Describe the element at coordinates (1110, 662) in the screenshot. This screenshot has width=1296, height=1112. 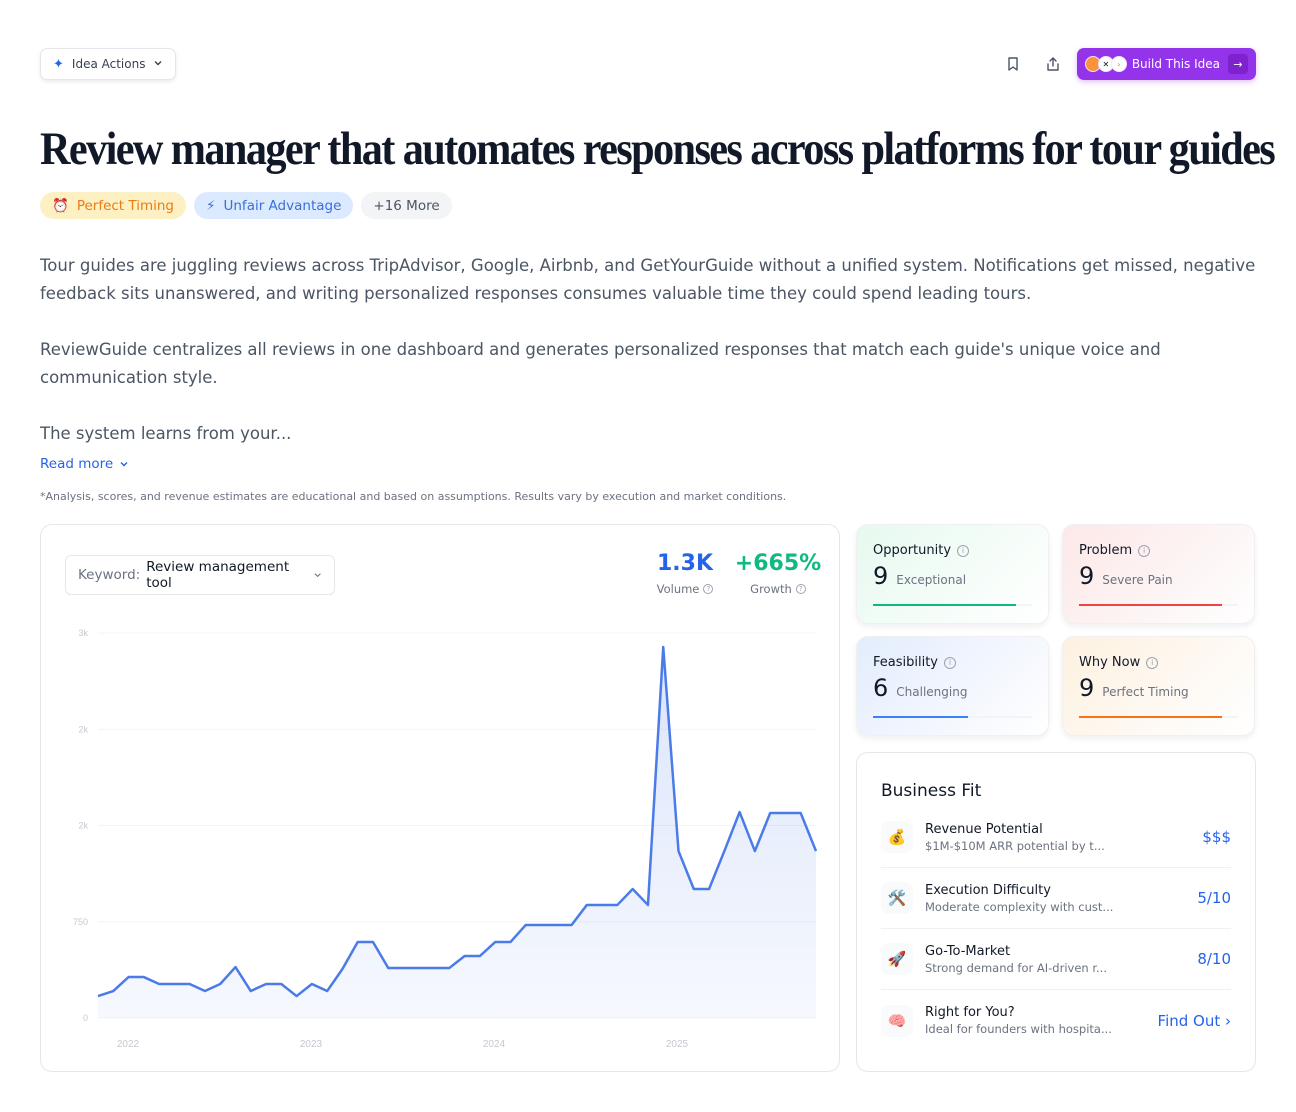
I see `score-title: Why Now` at that location.